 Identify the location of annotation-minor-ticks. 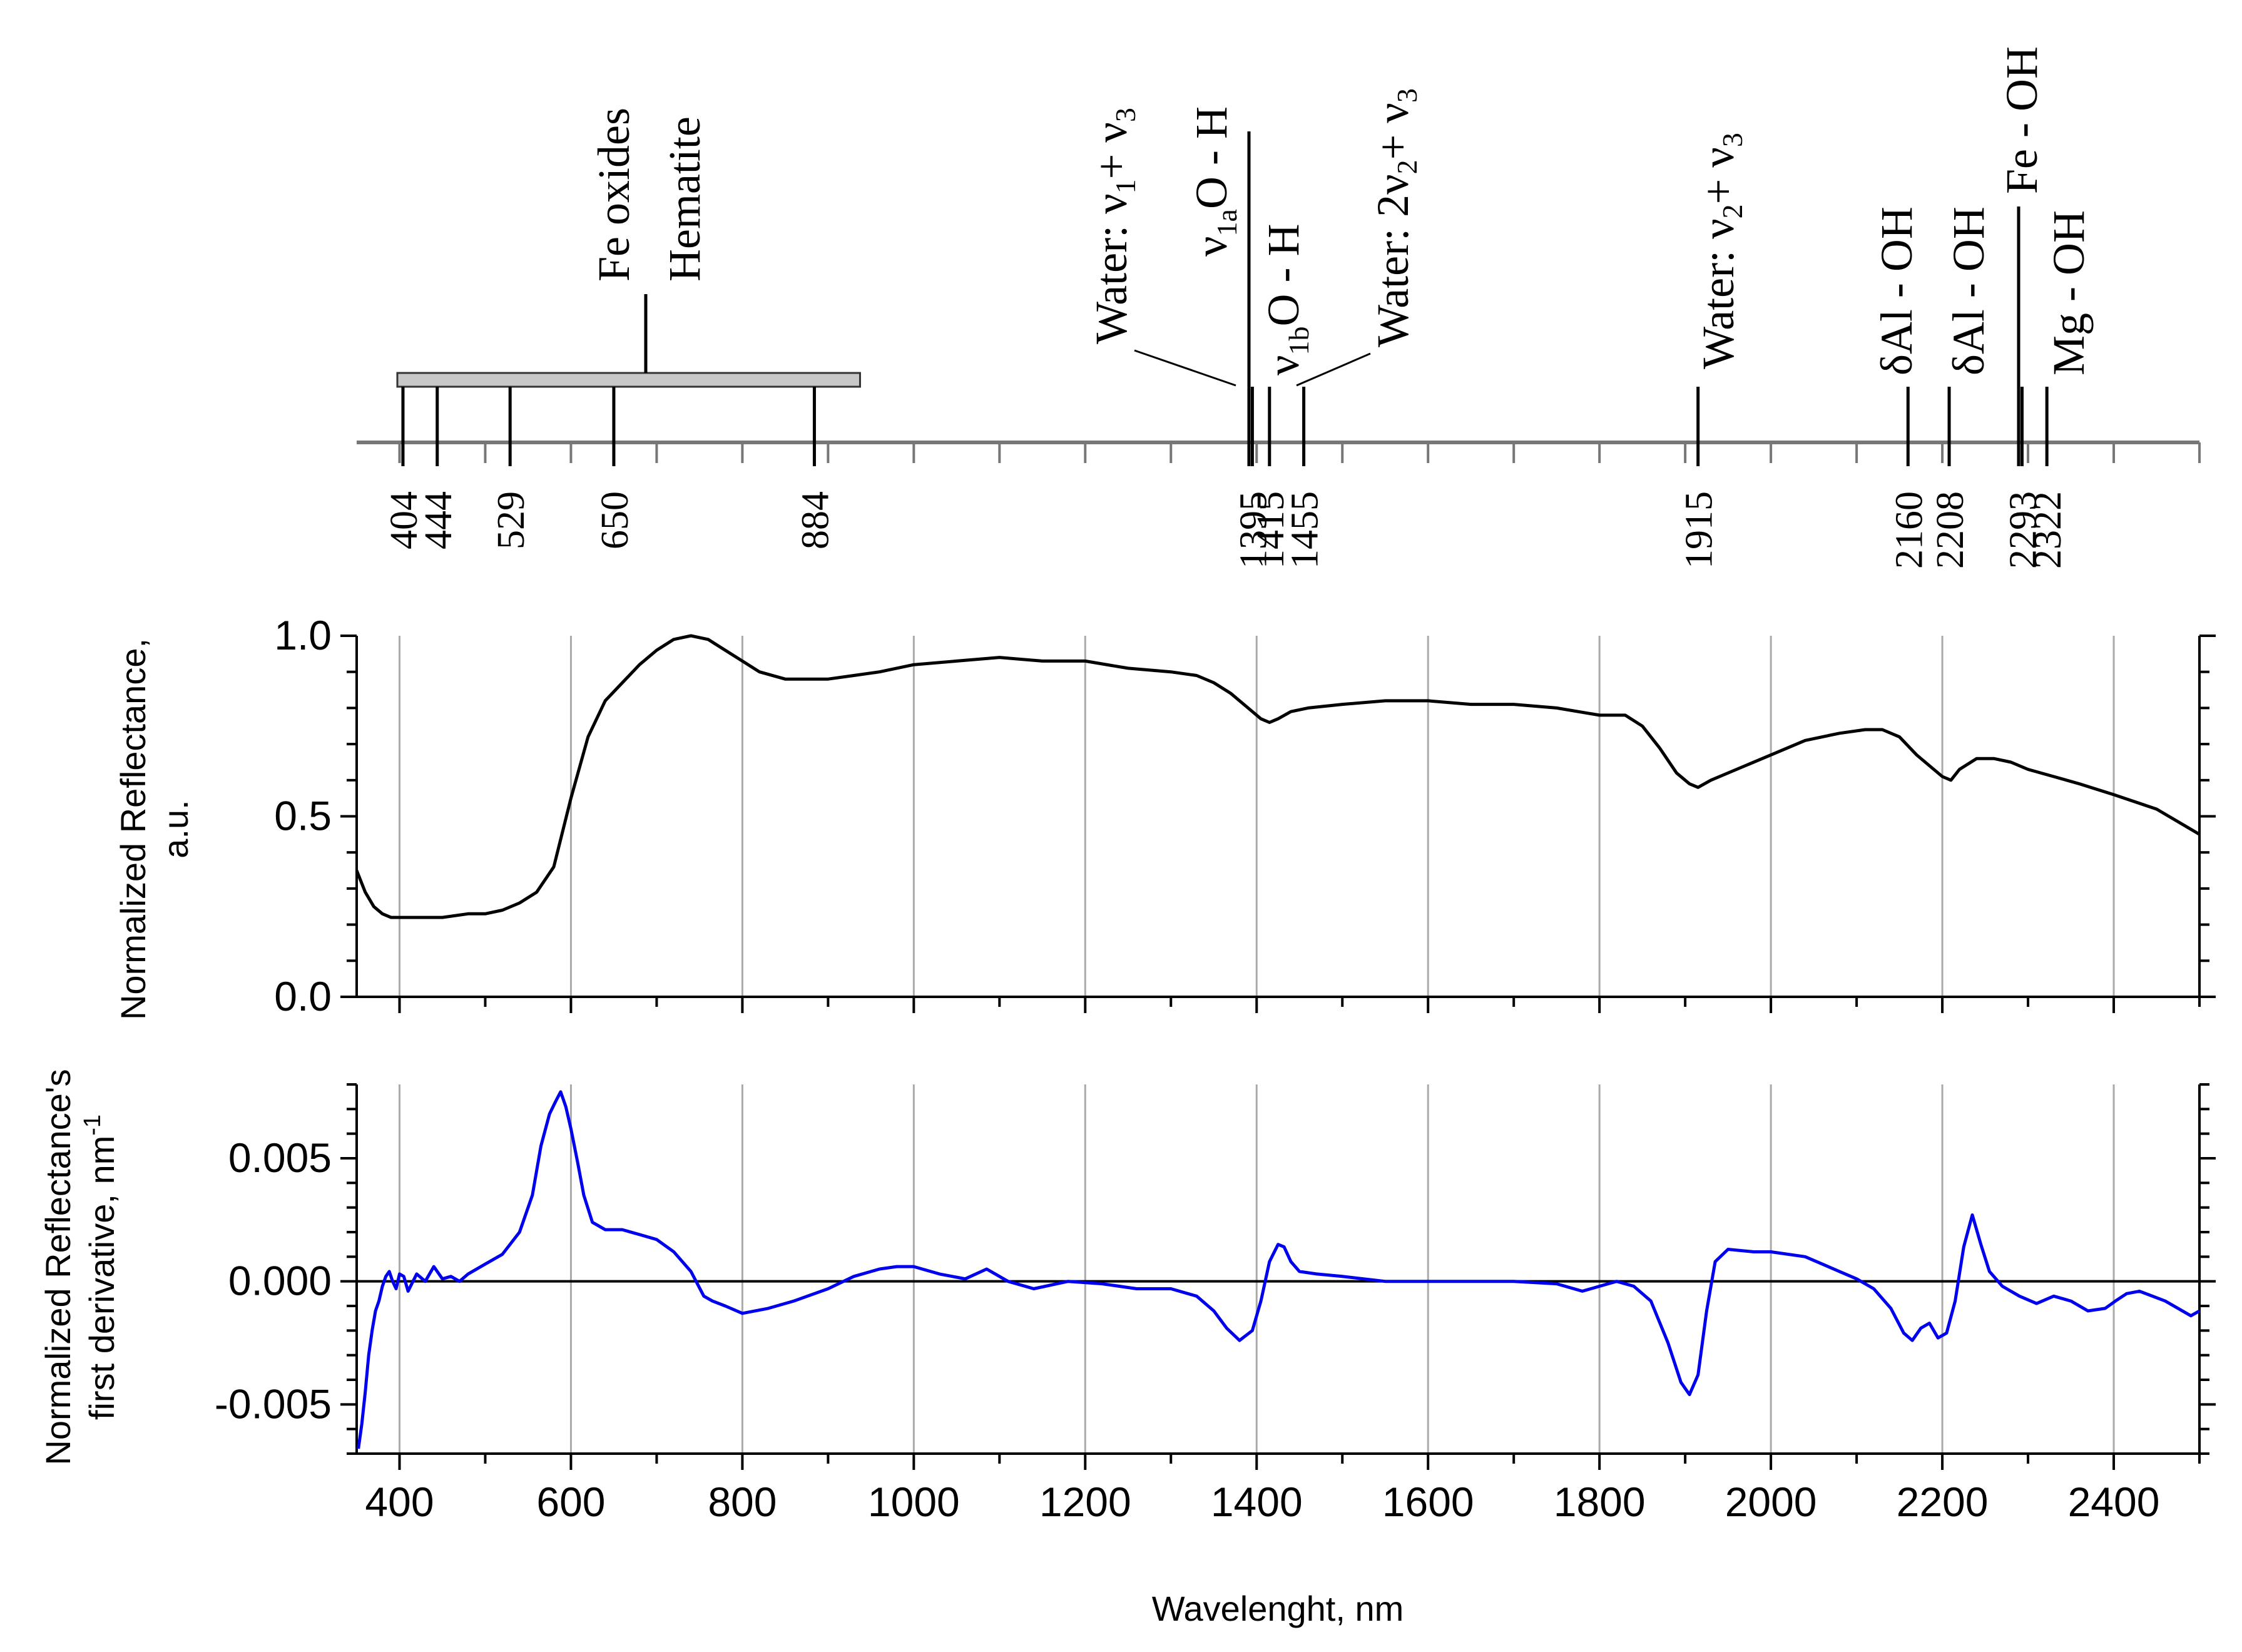
(1299, 452).